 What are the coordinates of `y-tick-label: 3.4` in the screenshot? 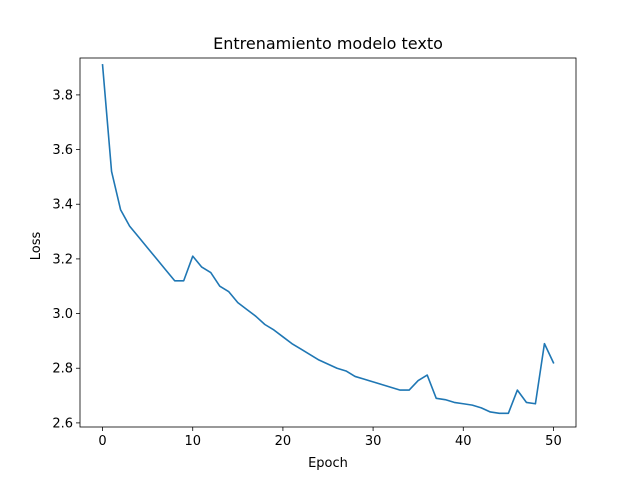 It's located at (62, 205).